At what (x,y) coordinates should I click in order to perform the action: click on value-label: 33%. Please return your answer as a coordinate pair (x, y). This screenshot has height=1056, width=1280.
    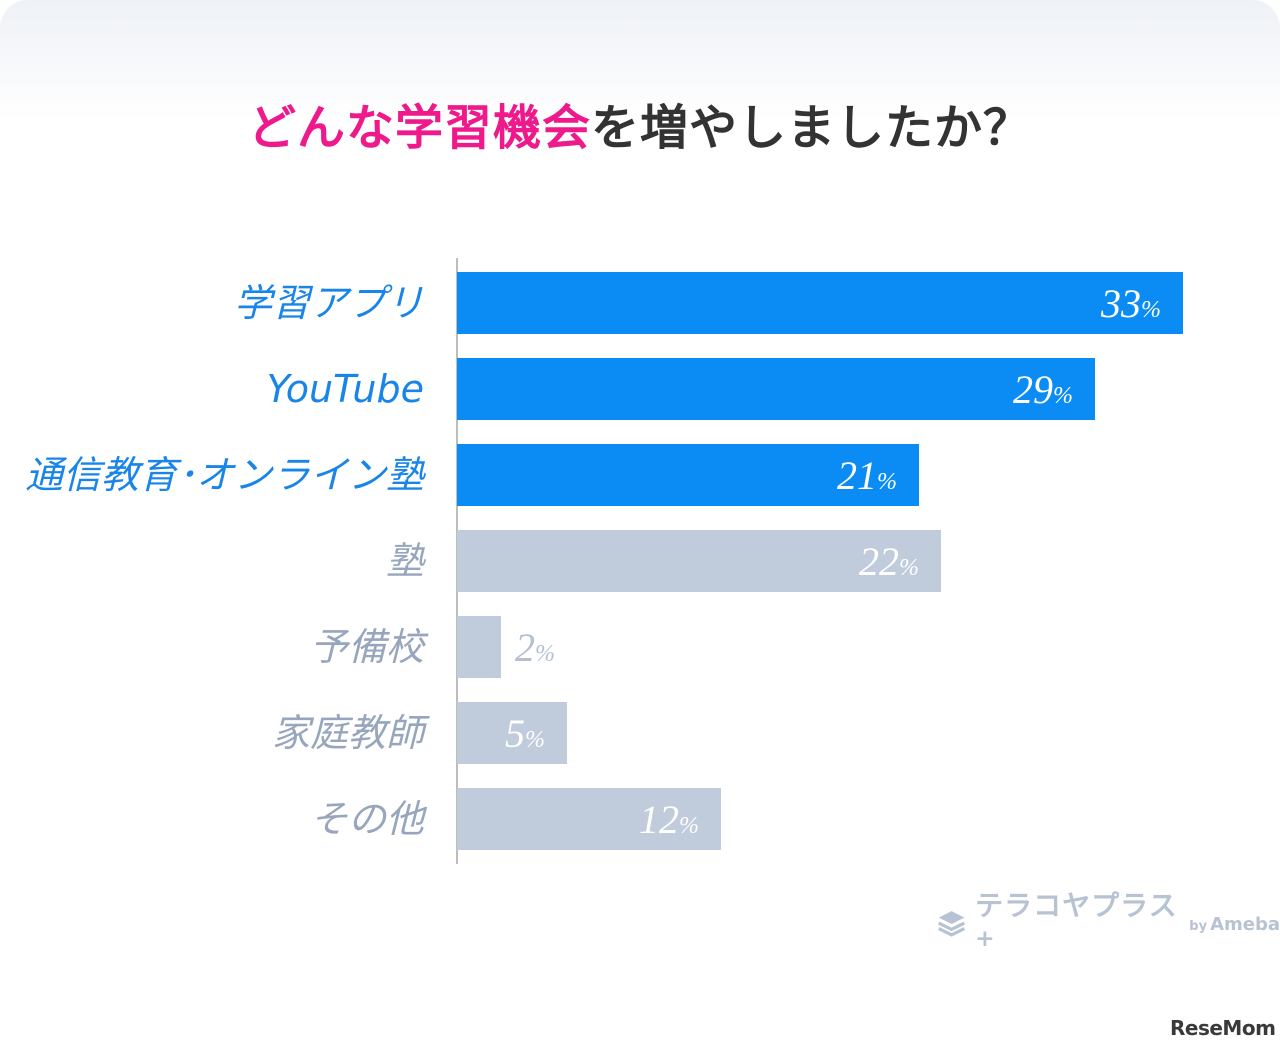
    Looking at the image, I should click on (1130, 303).